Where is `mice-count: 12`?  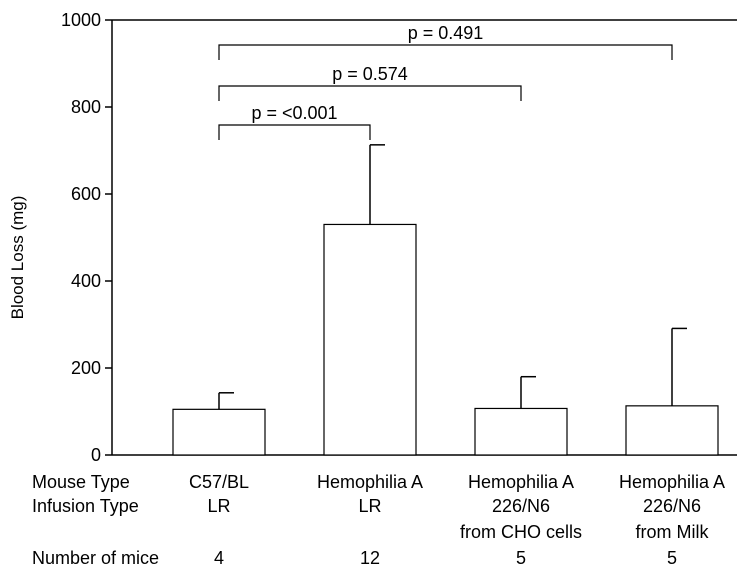 mice-count: 12 is located at coordinates (370, 558).